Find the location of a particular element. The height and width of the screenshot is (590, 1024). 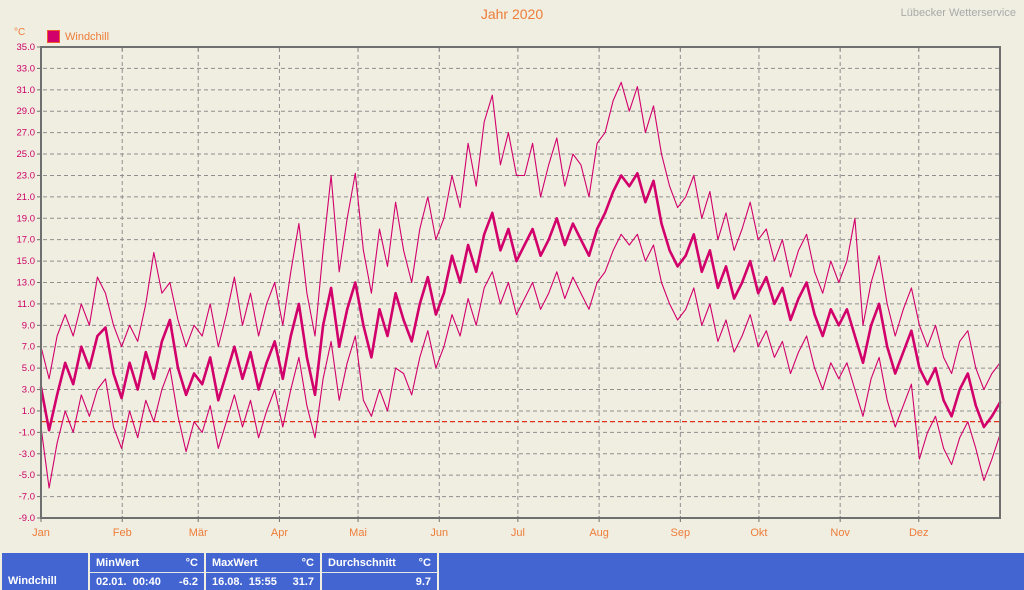

legend: Windchill is located at coordinates (78, 36).